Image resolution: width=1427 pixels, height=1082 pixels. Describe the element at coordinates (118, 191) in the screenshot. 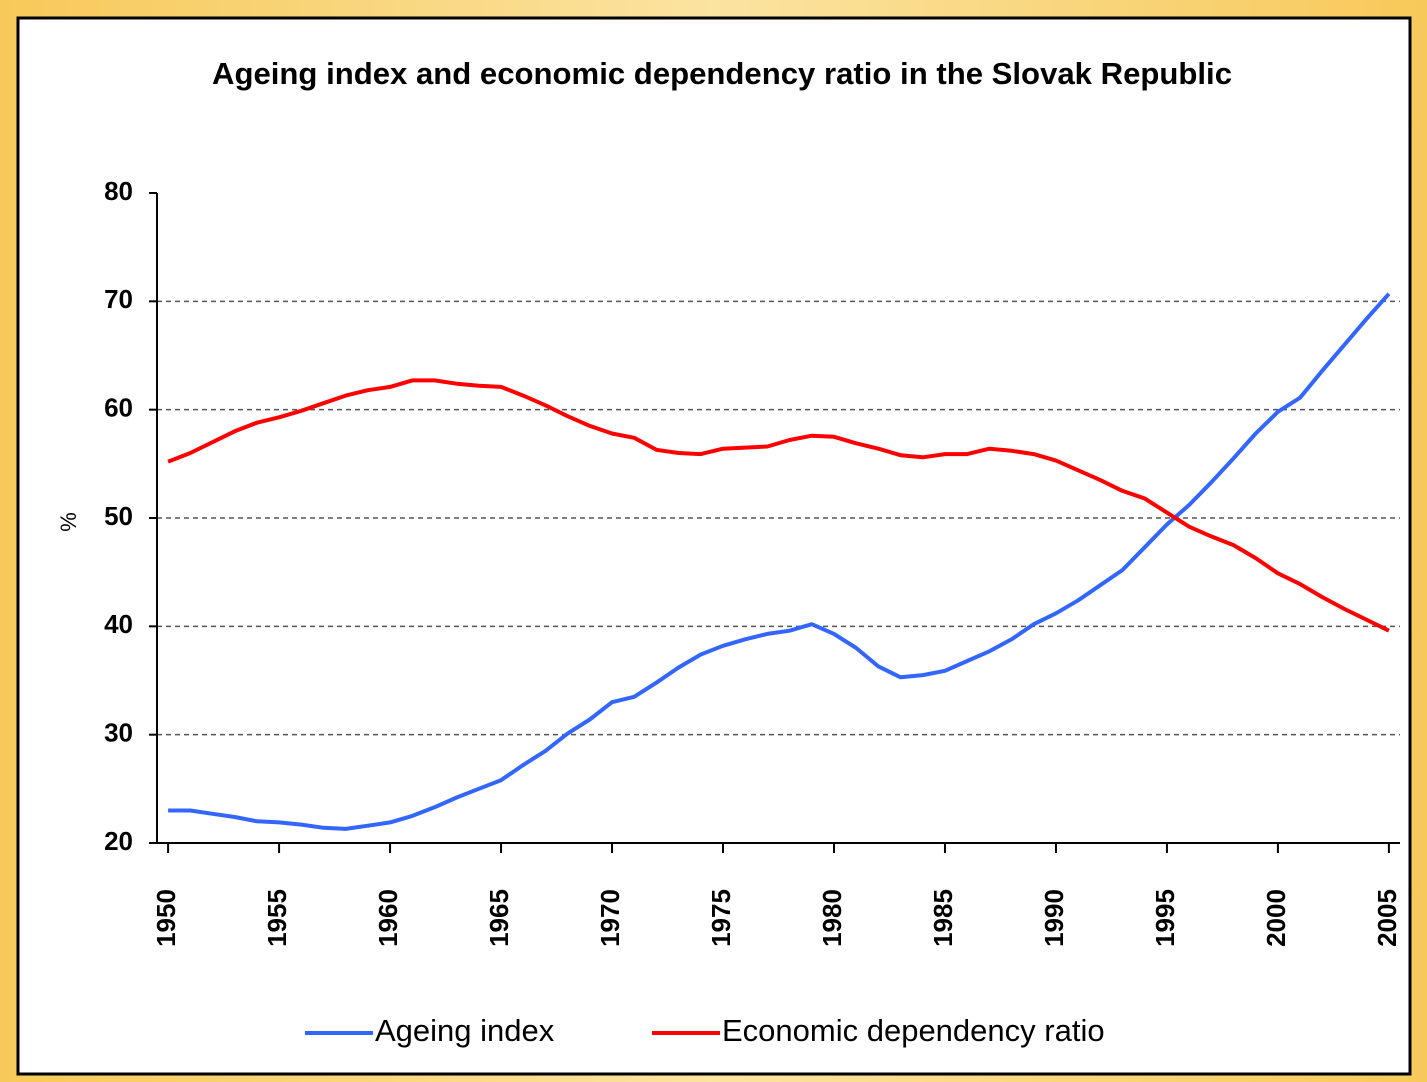

I see `y-tick-label: 80` at that location.